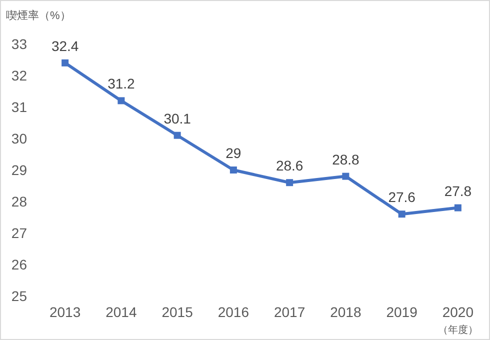 The image size is (490, 340). Describe the element at coordinates (121, 84) in the screenshot. I see `data-label: 31.2` at that location.